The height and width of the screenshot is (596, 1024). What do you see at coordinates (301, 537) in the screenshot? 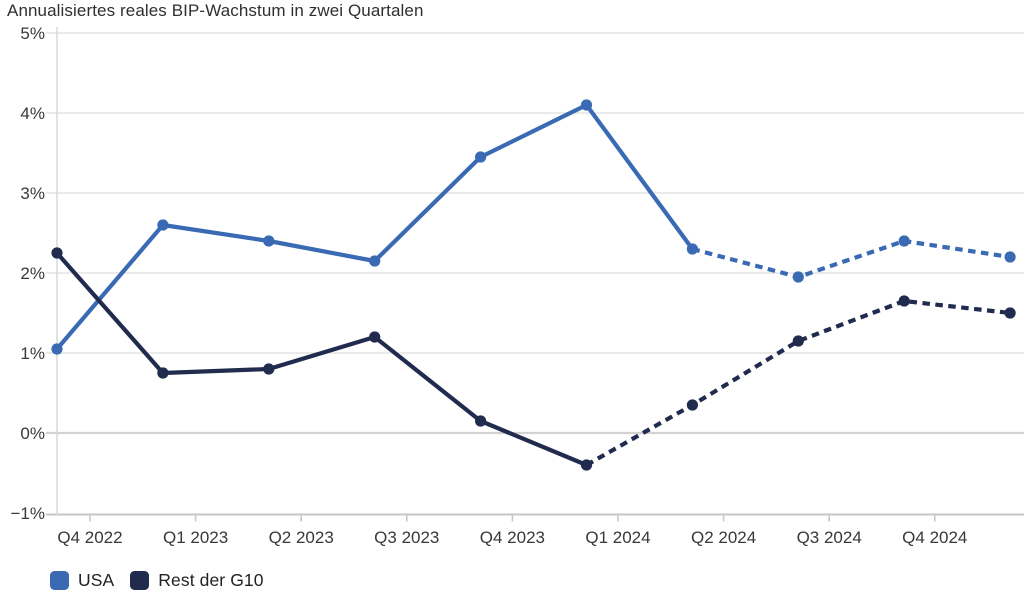
I see `x-tick-label-2: Q2 2023` at bounding box center [301, 537].